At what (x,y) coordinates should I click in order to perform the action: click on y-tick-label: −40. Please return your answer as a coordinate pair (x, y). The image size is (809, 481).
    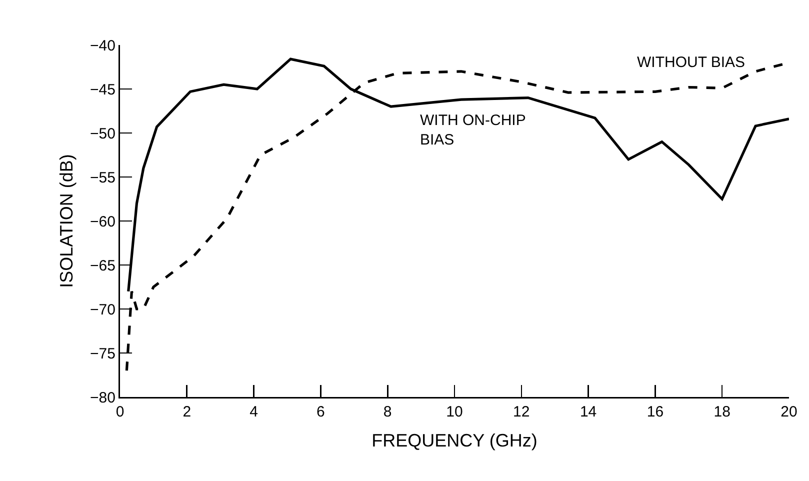
    Looking at the image, I should click on (103, 45).